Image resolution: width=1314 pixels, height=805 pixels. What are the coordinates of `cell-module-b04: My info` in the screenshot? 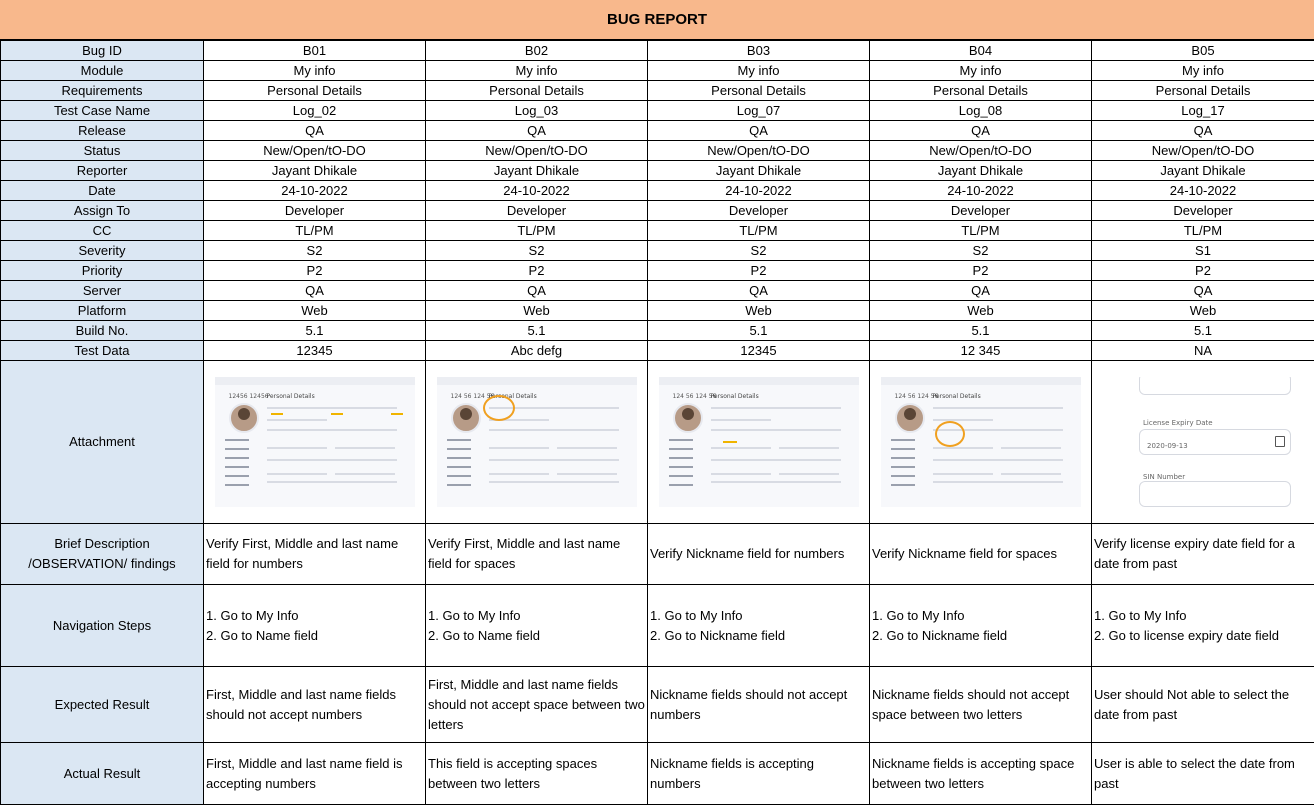 It's located at (981, 71).